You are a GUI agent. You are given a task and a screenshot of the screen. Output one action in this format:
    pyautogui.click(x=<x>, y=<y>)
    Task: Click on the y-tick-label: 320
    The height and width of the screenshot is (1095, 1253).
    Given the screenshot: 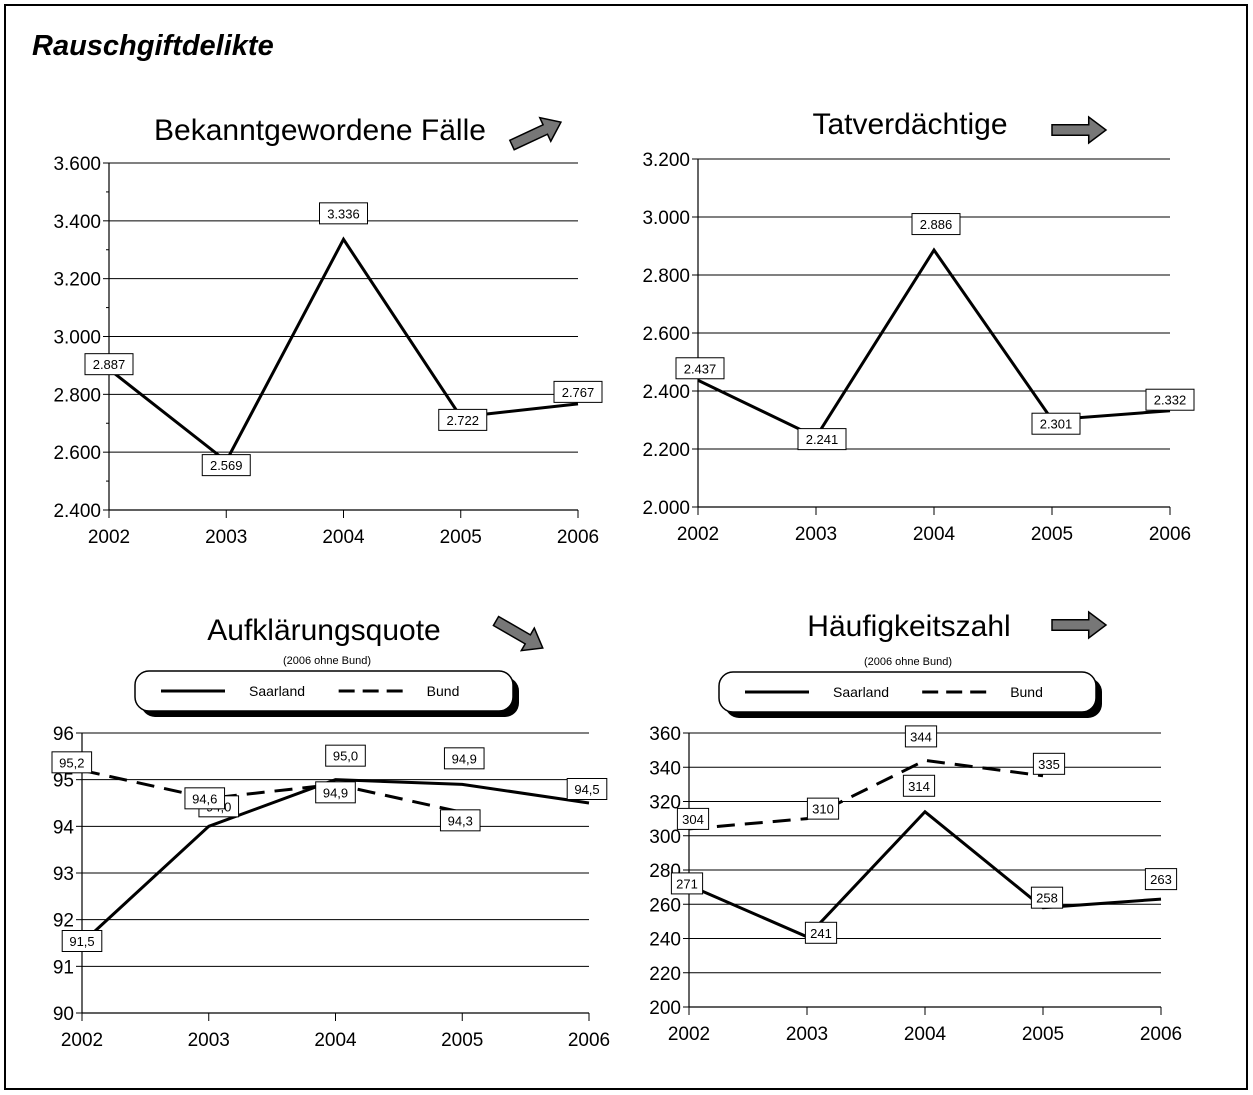 What is the action you would take?
    pyautogui.click(x=665, y=803)
    